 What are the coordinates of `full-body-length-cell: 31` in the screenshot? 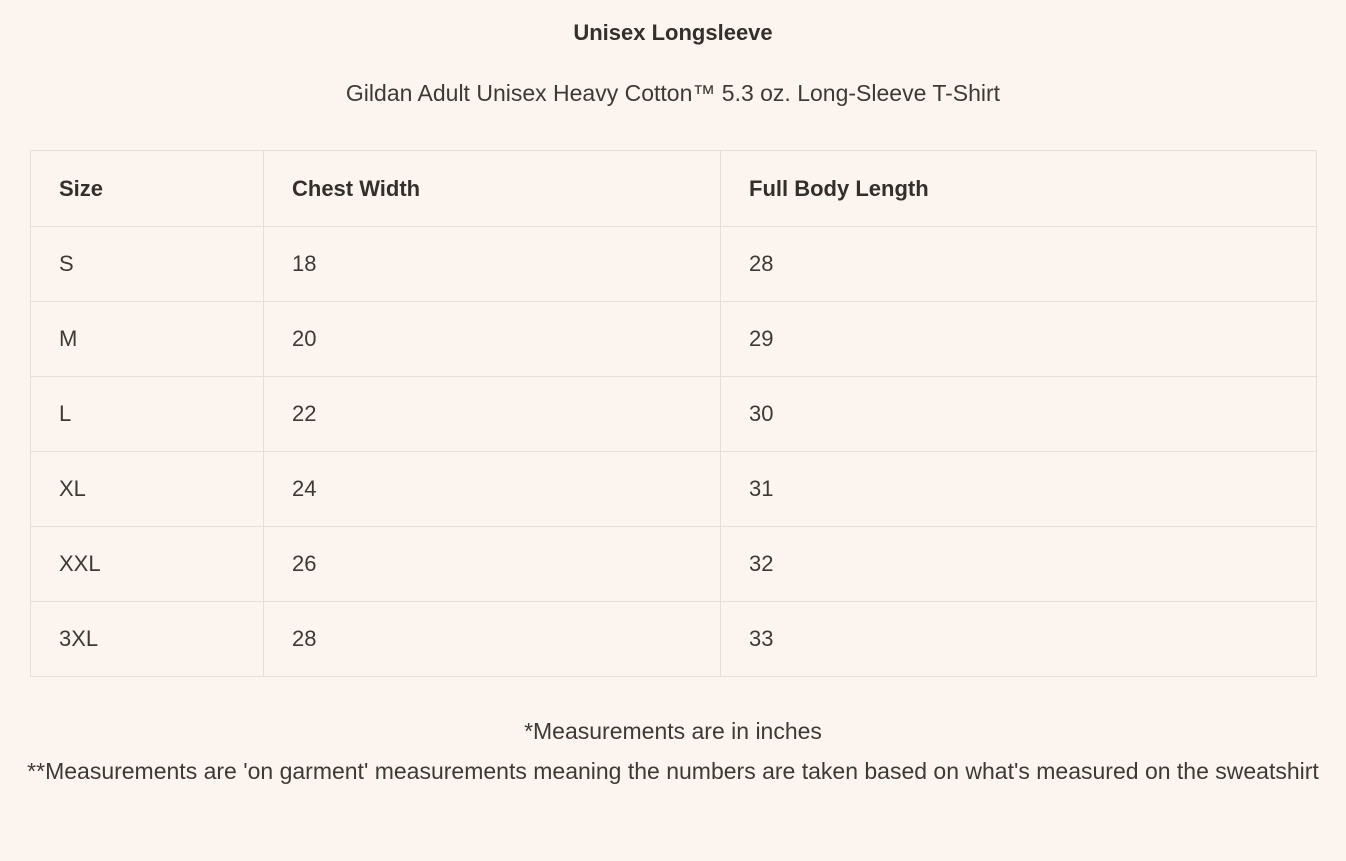 It's located at (1018, 489).